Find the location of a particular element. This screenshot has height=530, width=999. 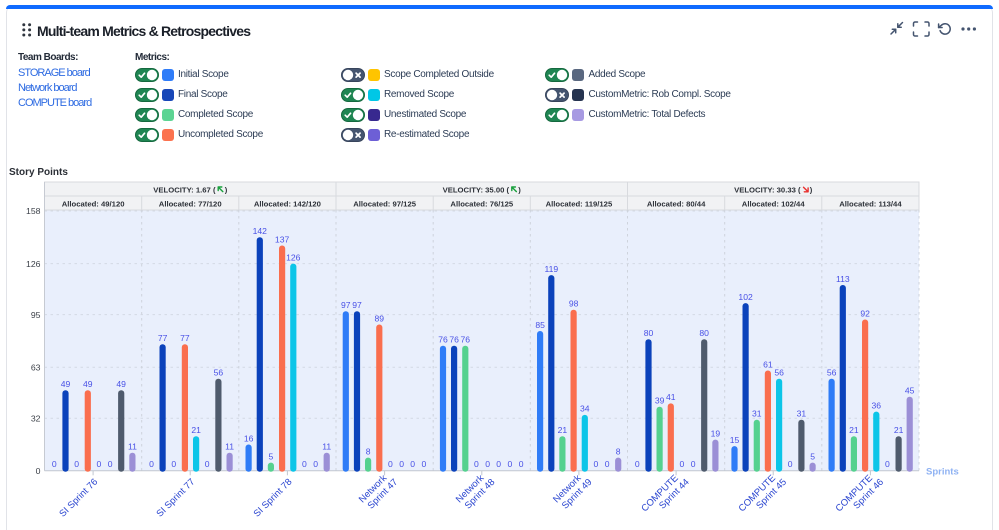

svg-text: 95 is located at coordinates (36, 315).